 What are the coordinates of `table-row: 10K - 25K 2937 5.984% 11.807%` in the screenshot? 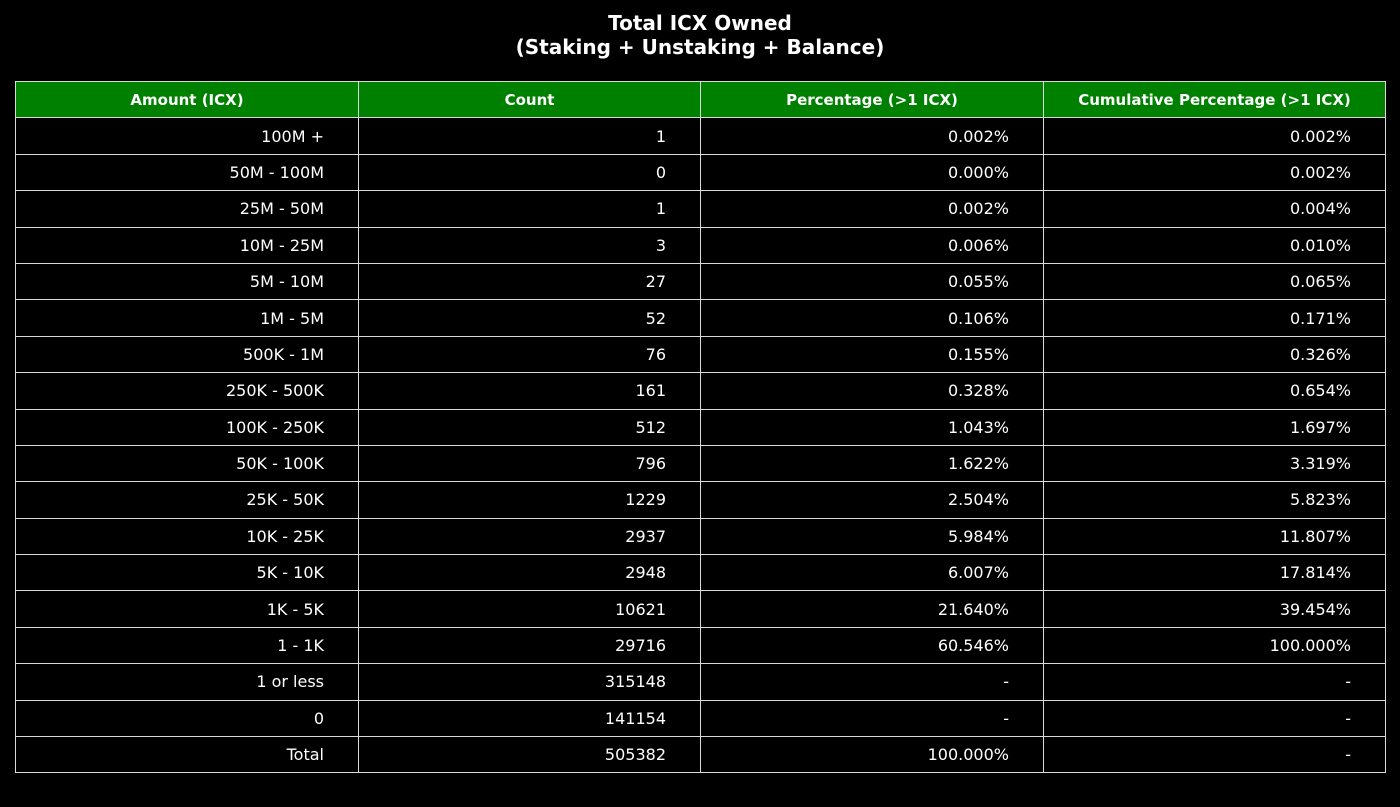 It's located at (700, 536).